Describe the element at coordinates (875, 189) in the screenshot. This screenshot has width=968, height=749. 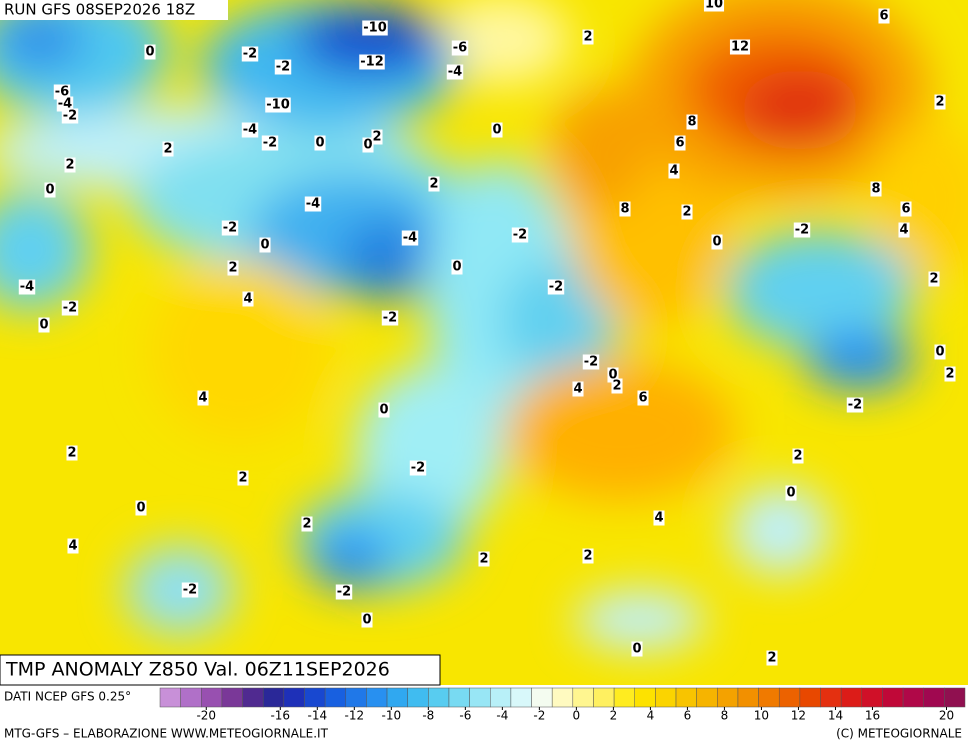
I see `contour-label: 8` at that location.